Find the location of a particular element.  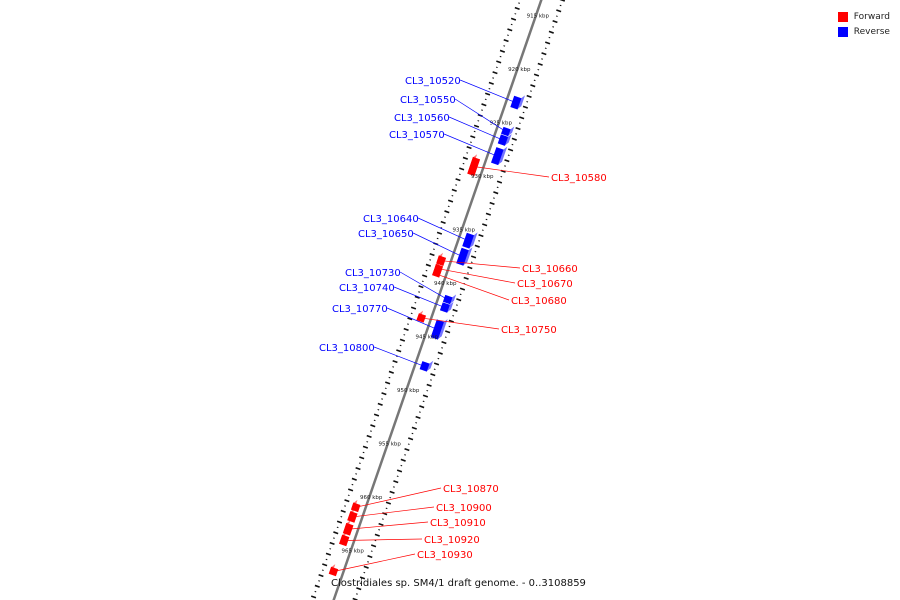

axis-tick-label: 945 kbp is located at coordinates (427, 338).